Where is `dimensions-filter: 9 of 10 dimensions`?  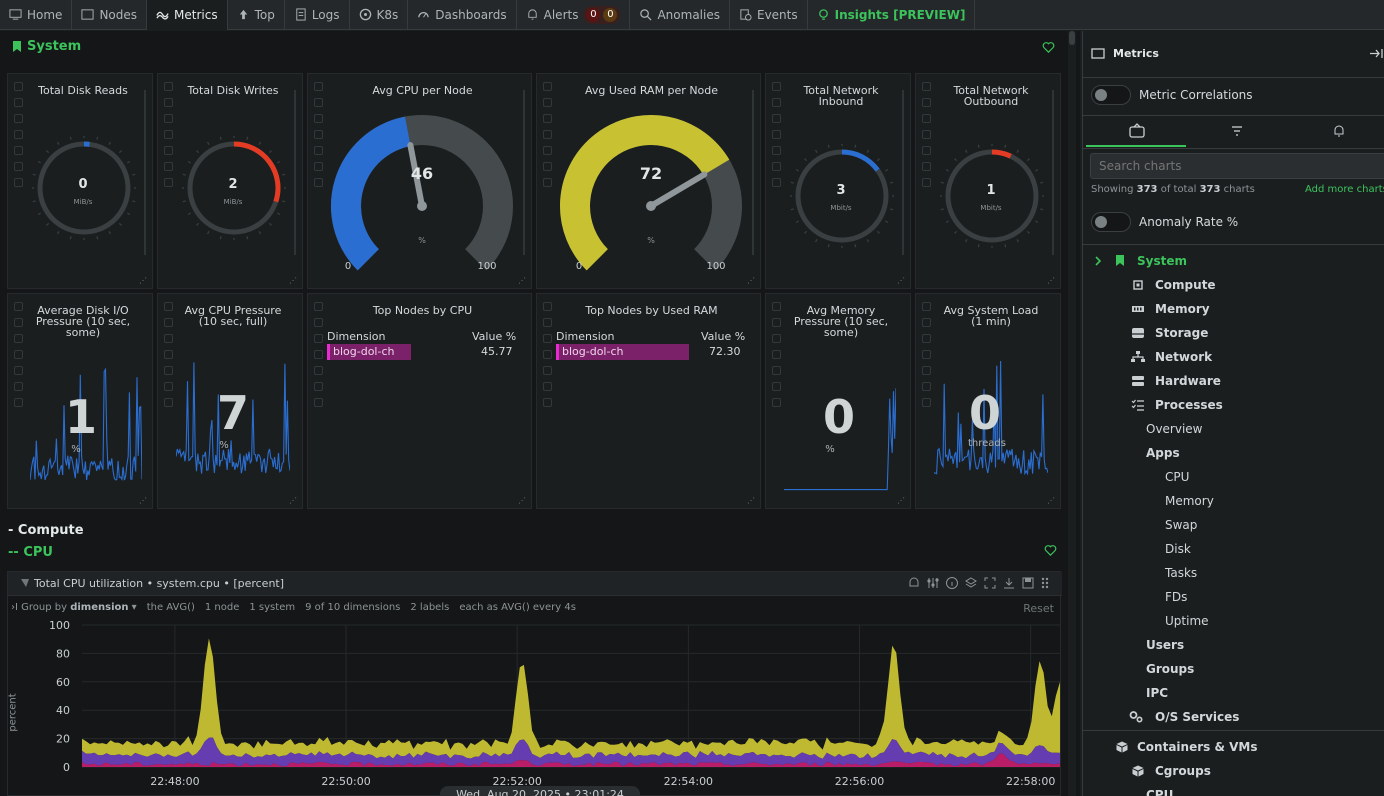 dimensions-filter: 9 of 10 dimensions is located at coordinates (353, 607).